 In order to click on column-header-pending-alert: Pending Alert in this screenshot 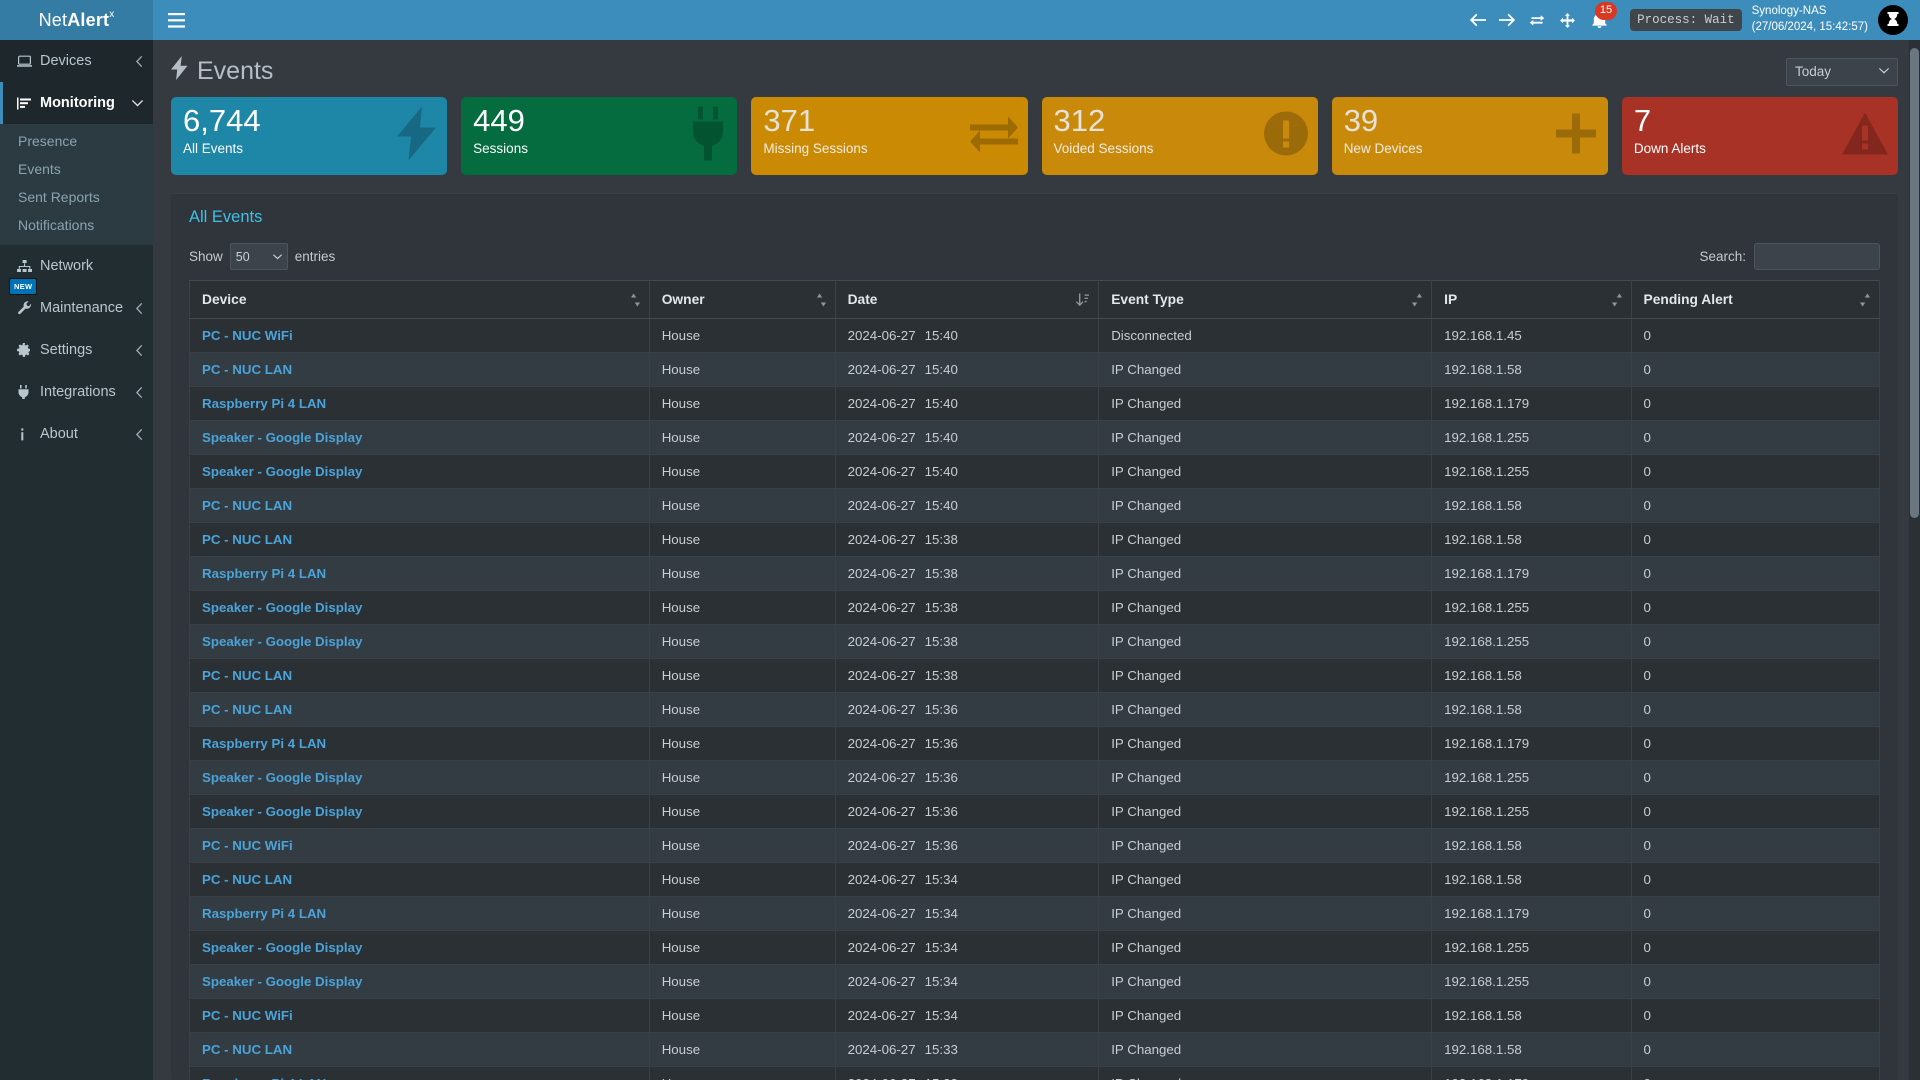, I will do `click(1756, 299)`.